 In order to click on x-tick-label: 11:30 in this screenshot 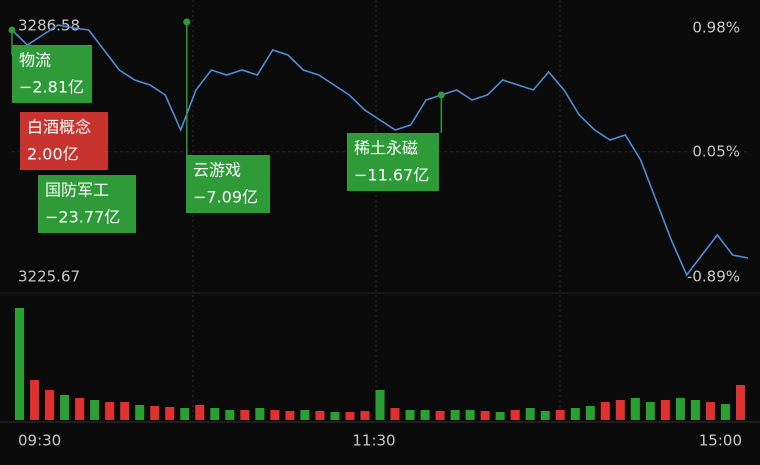, I will do `click(373, 441)`.